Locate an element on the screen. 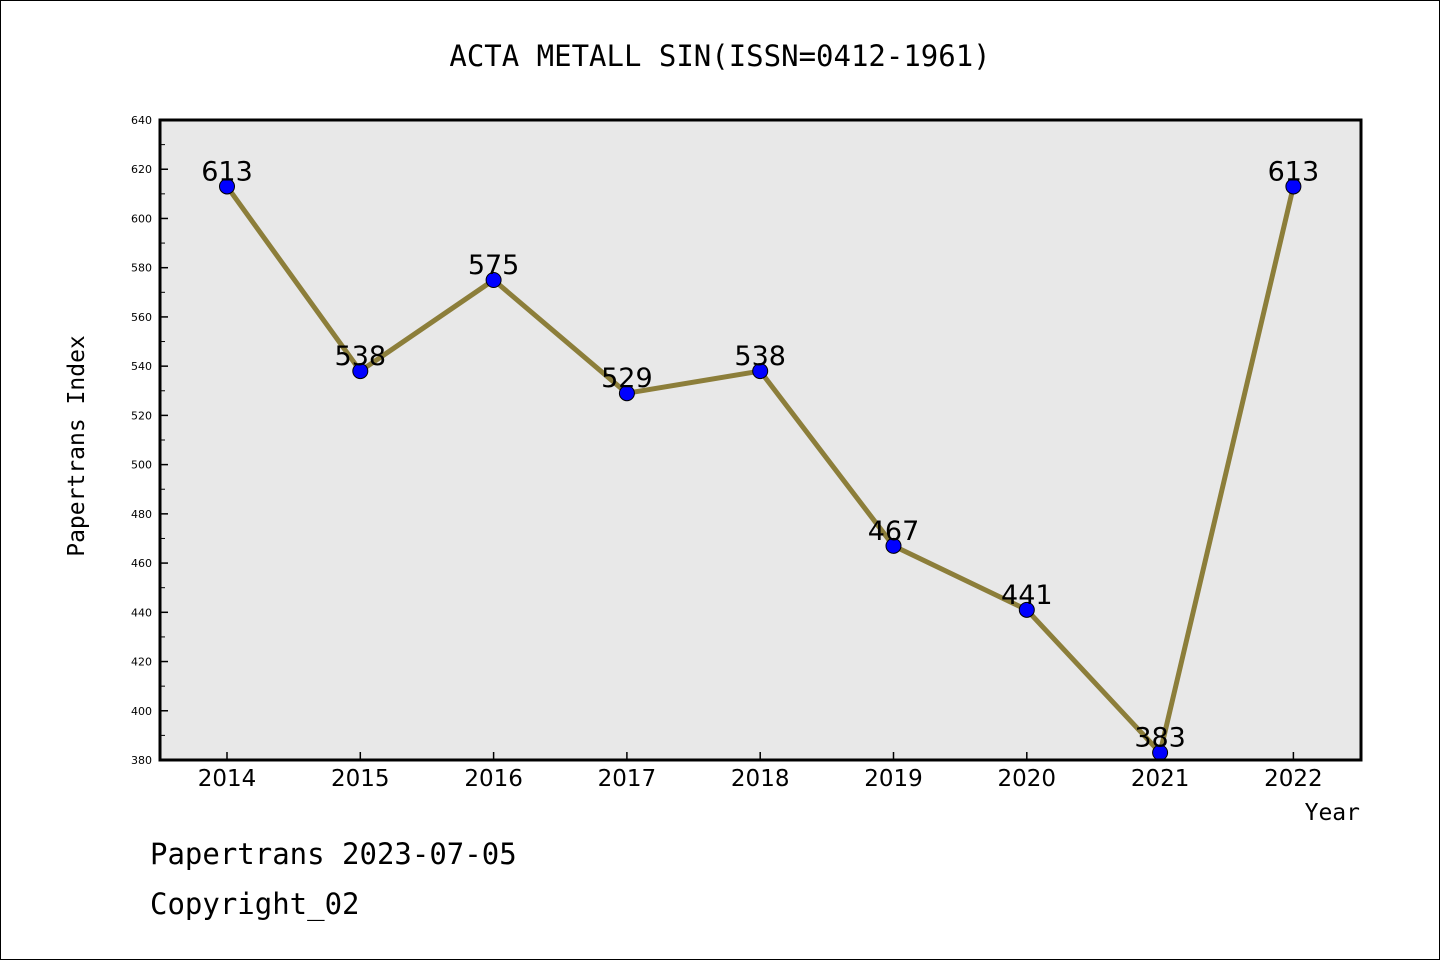 This screenshot has height=960, width=1440. y-tick-label: 620 is located at coordinates (141, 169).